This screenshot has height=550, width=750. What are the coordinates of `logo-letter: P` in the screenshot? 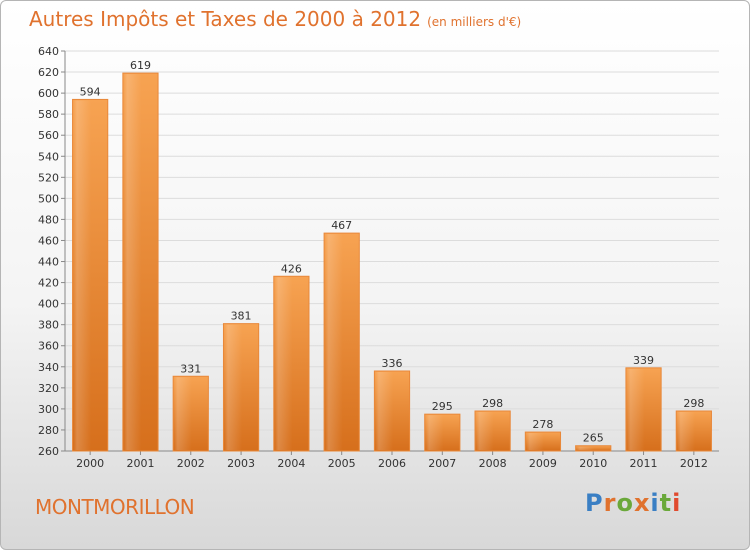 It's located at (594, 503).